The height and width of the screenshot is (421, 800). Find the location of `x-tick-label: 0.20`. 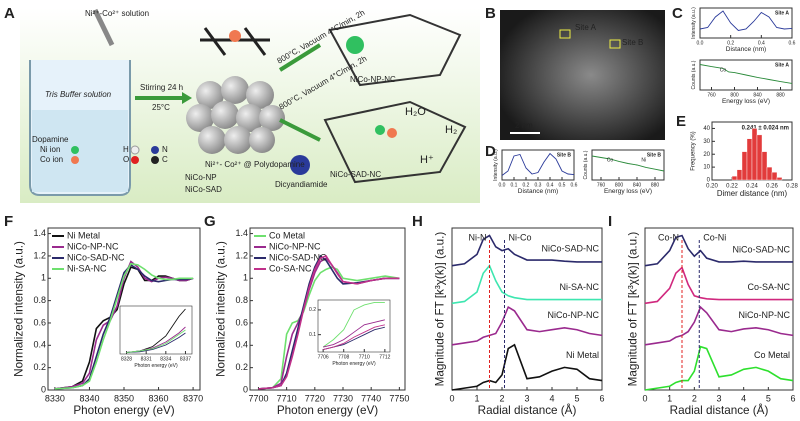

x-tick-label: 0.20 is located at coordinates (712, 187).